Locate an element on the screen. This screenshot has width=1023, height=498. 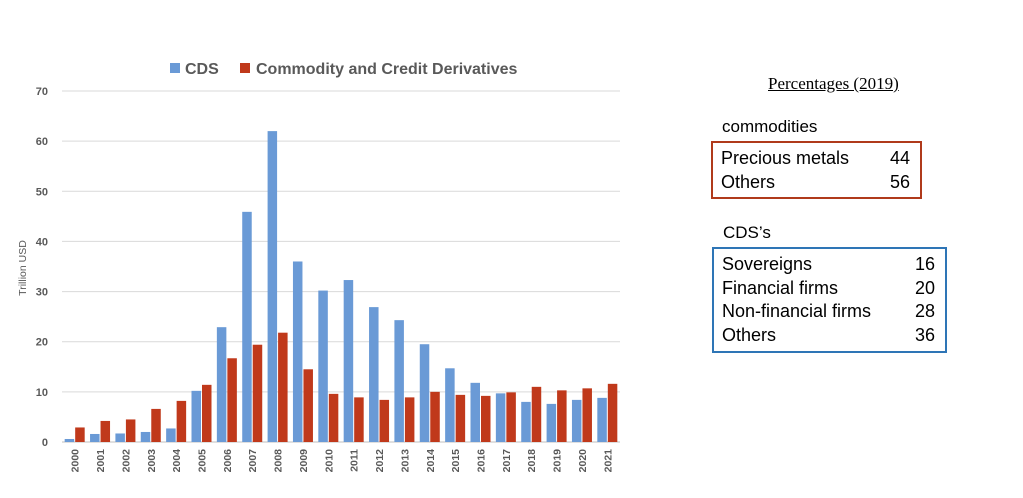
legend-swatch-commodity is located at coordinates (245, 68).